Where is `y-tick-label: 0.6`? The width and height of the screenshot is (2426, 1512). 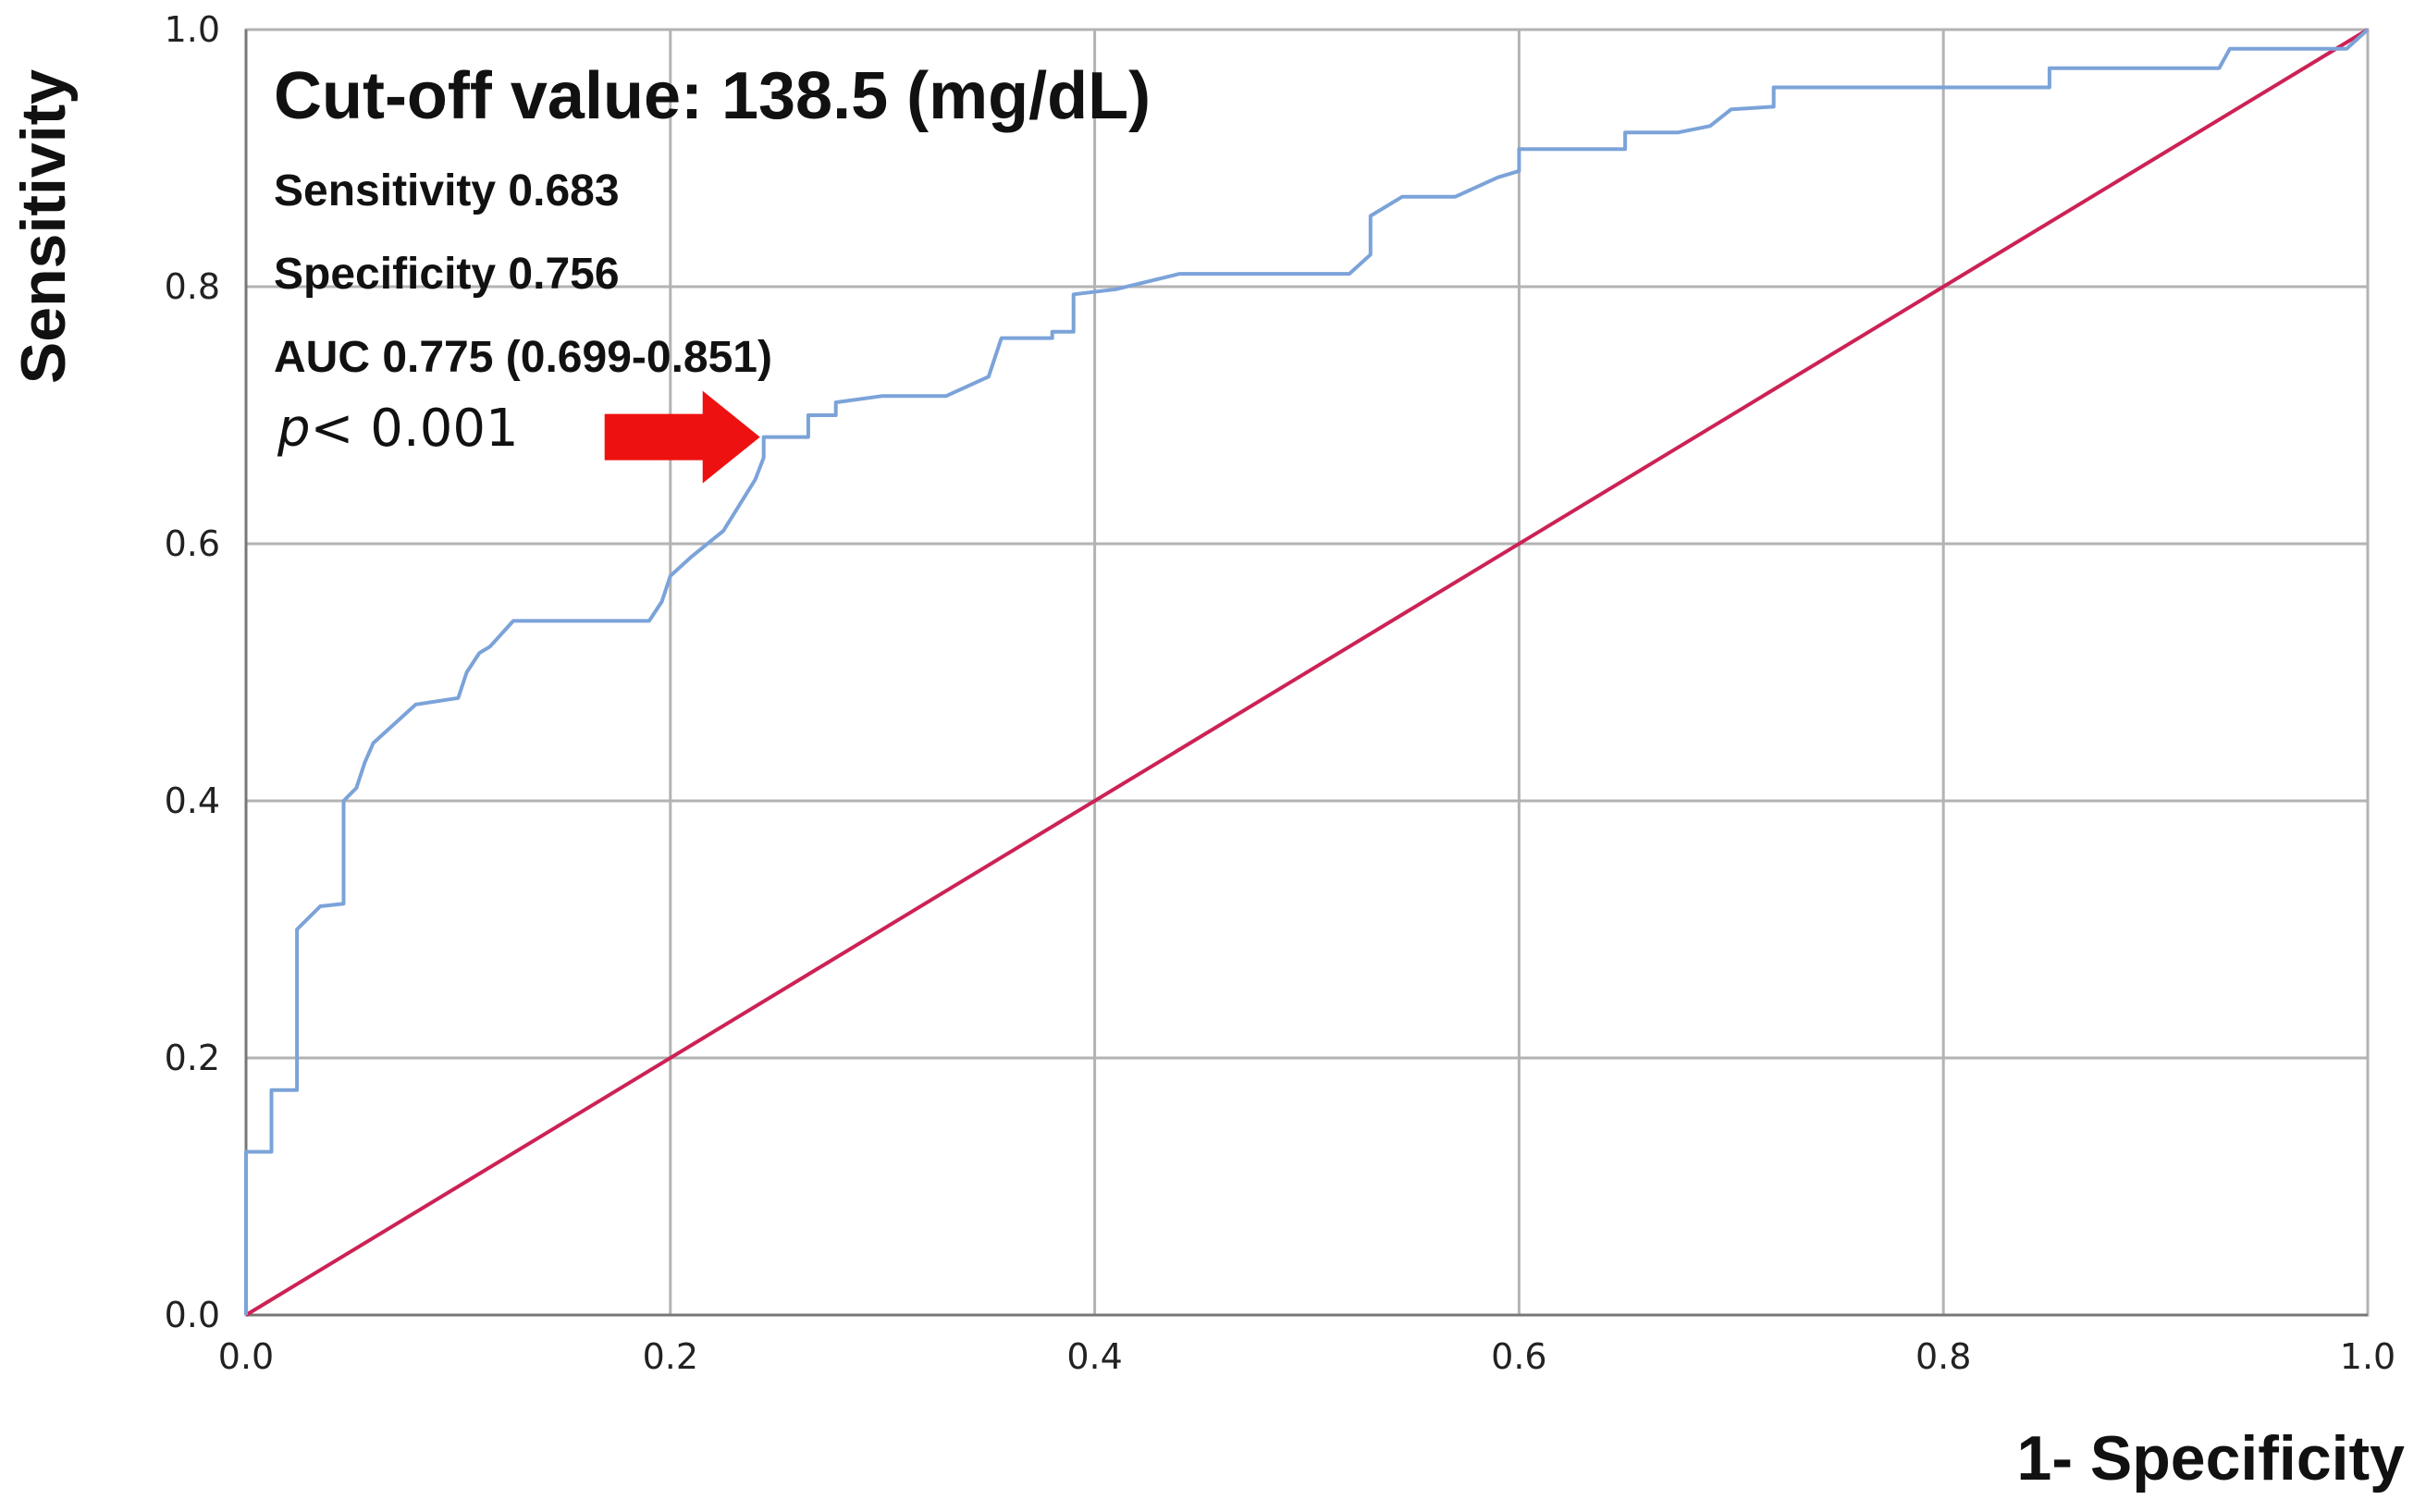 y-tick-label: 0.6 is located at coordinates (192, 543).